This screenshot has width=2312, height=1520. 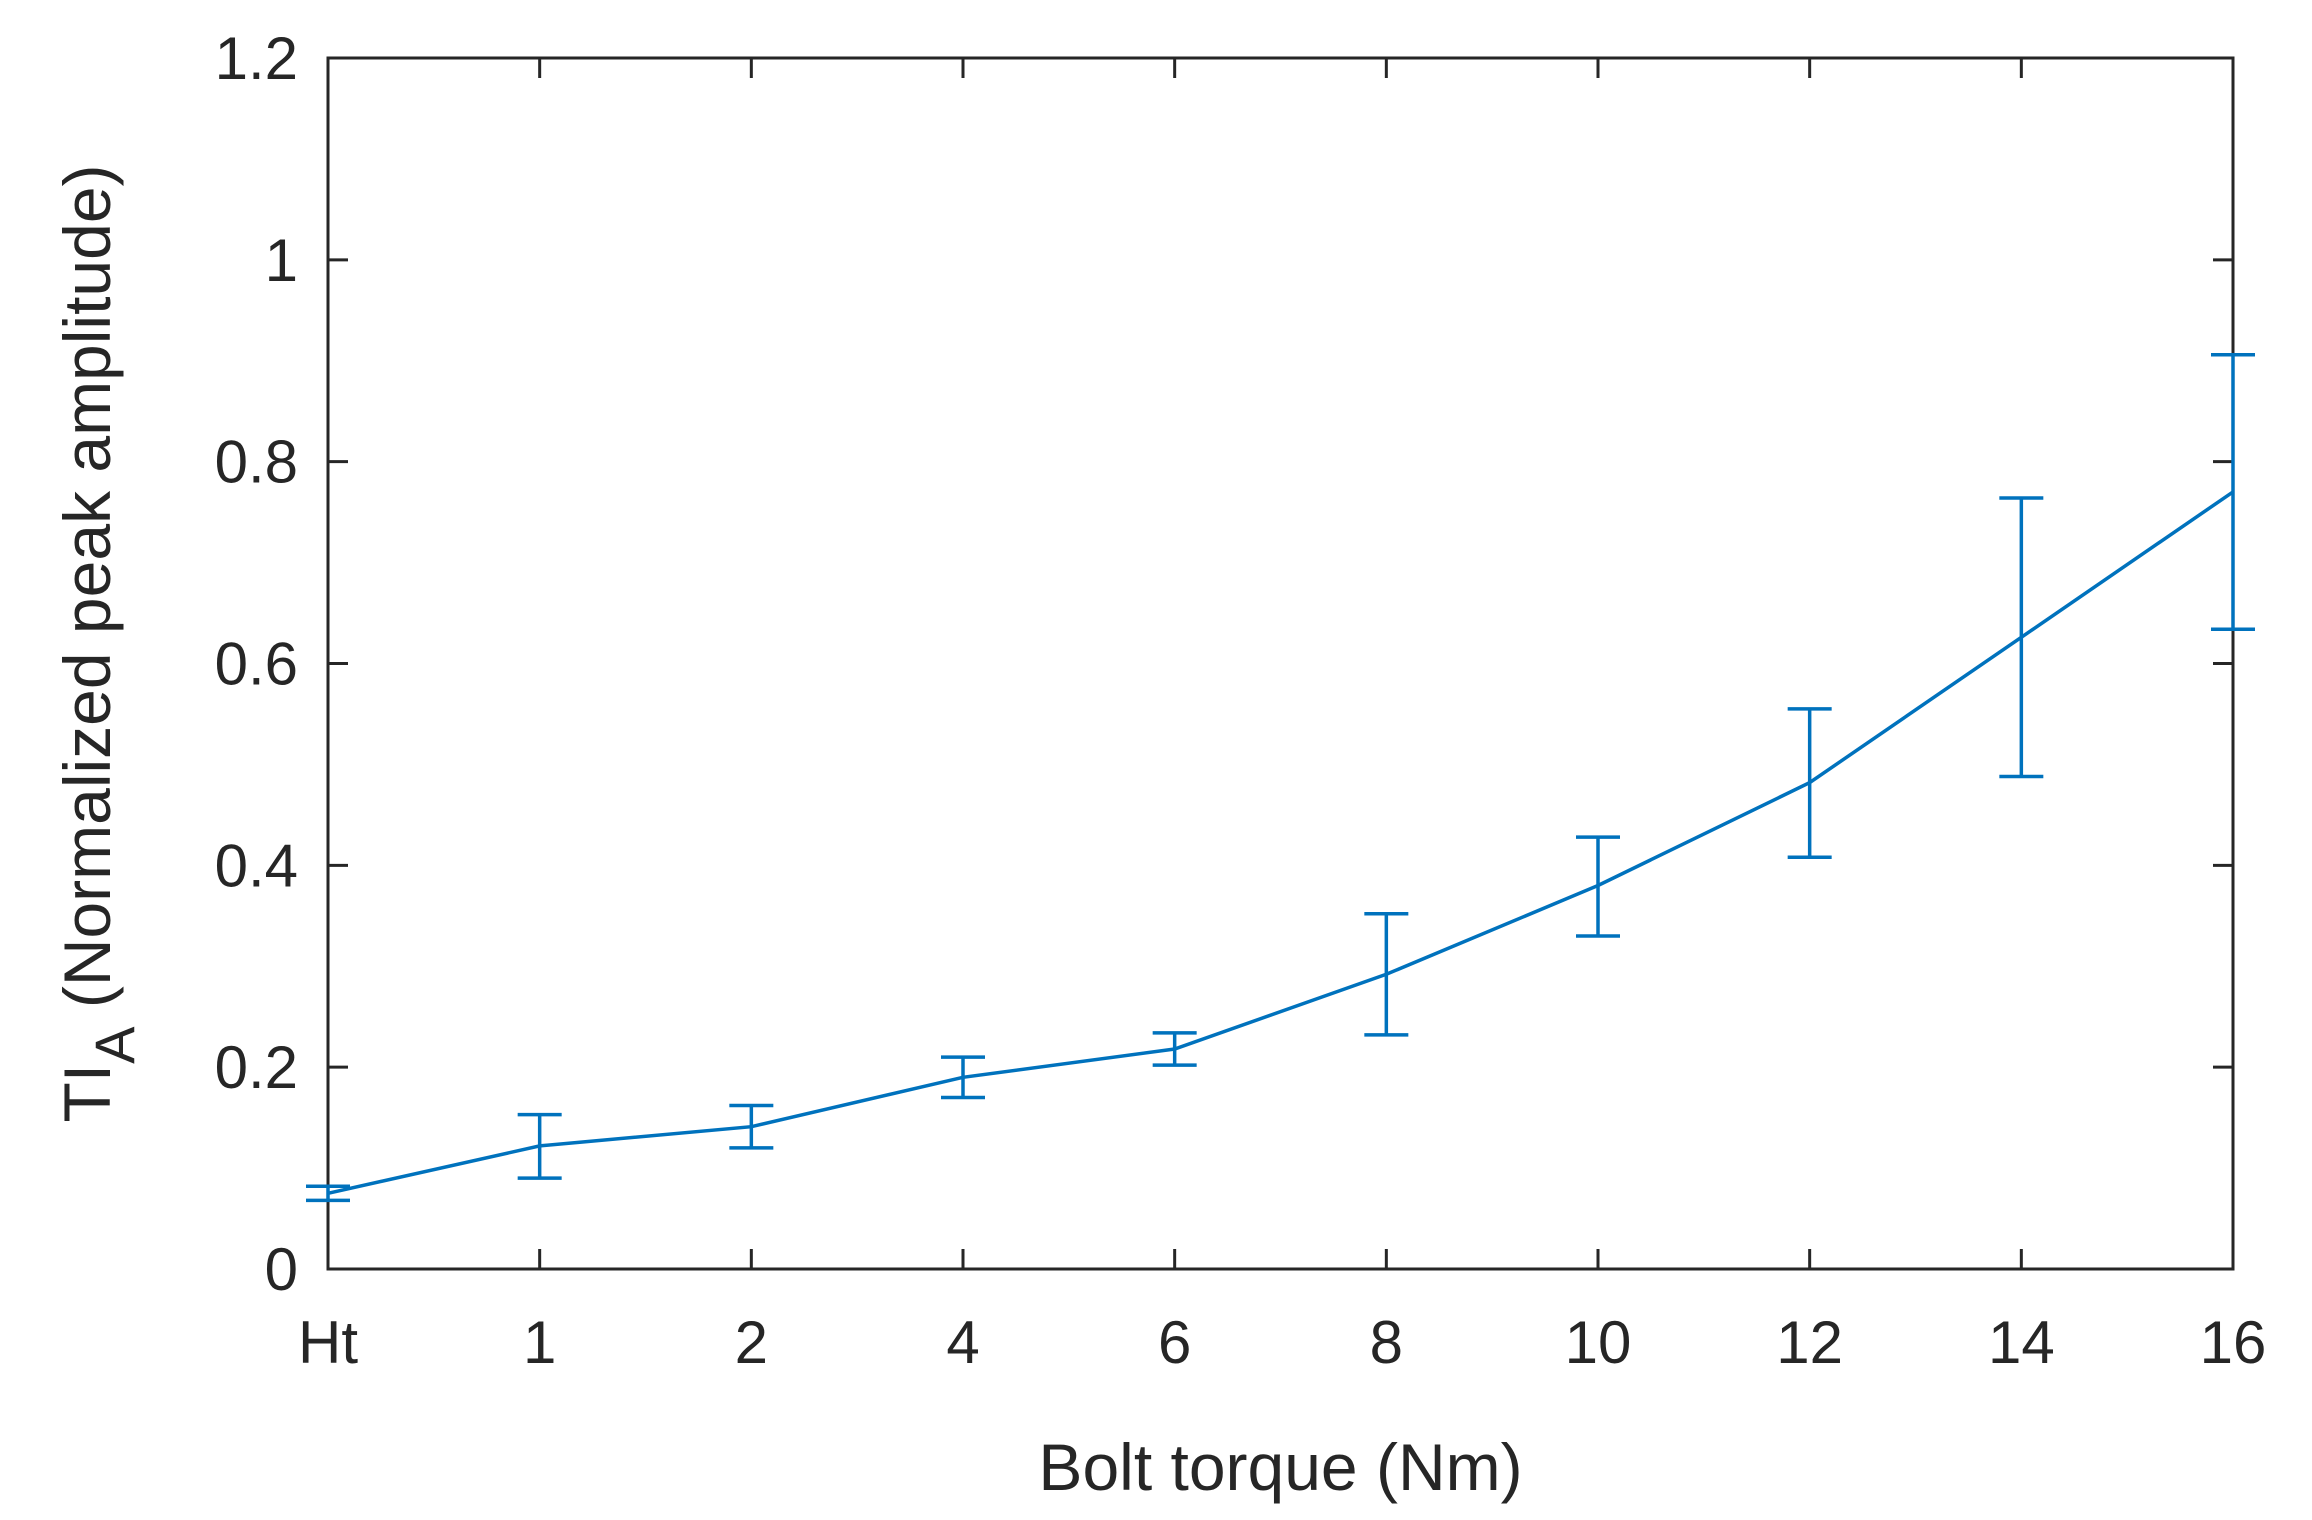 I want to click on x-tick-label-7: 12, so click(x=1809, y=1342).